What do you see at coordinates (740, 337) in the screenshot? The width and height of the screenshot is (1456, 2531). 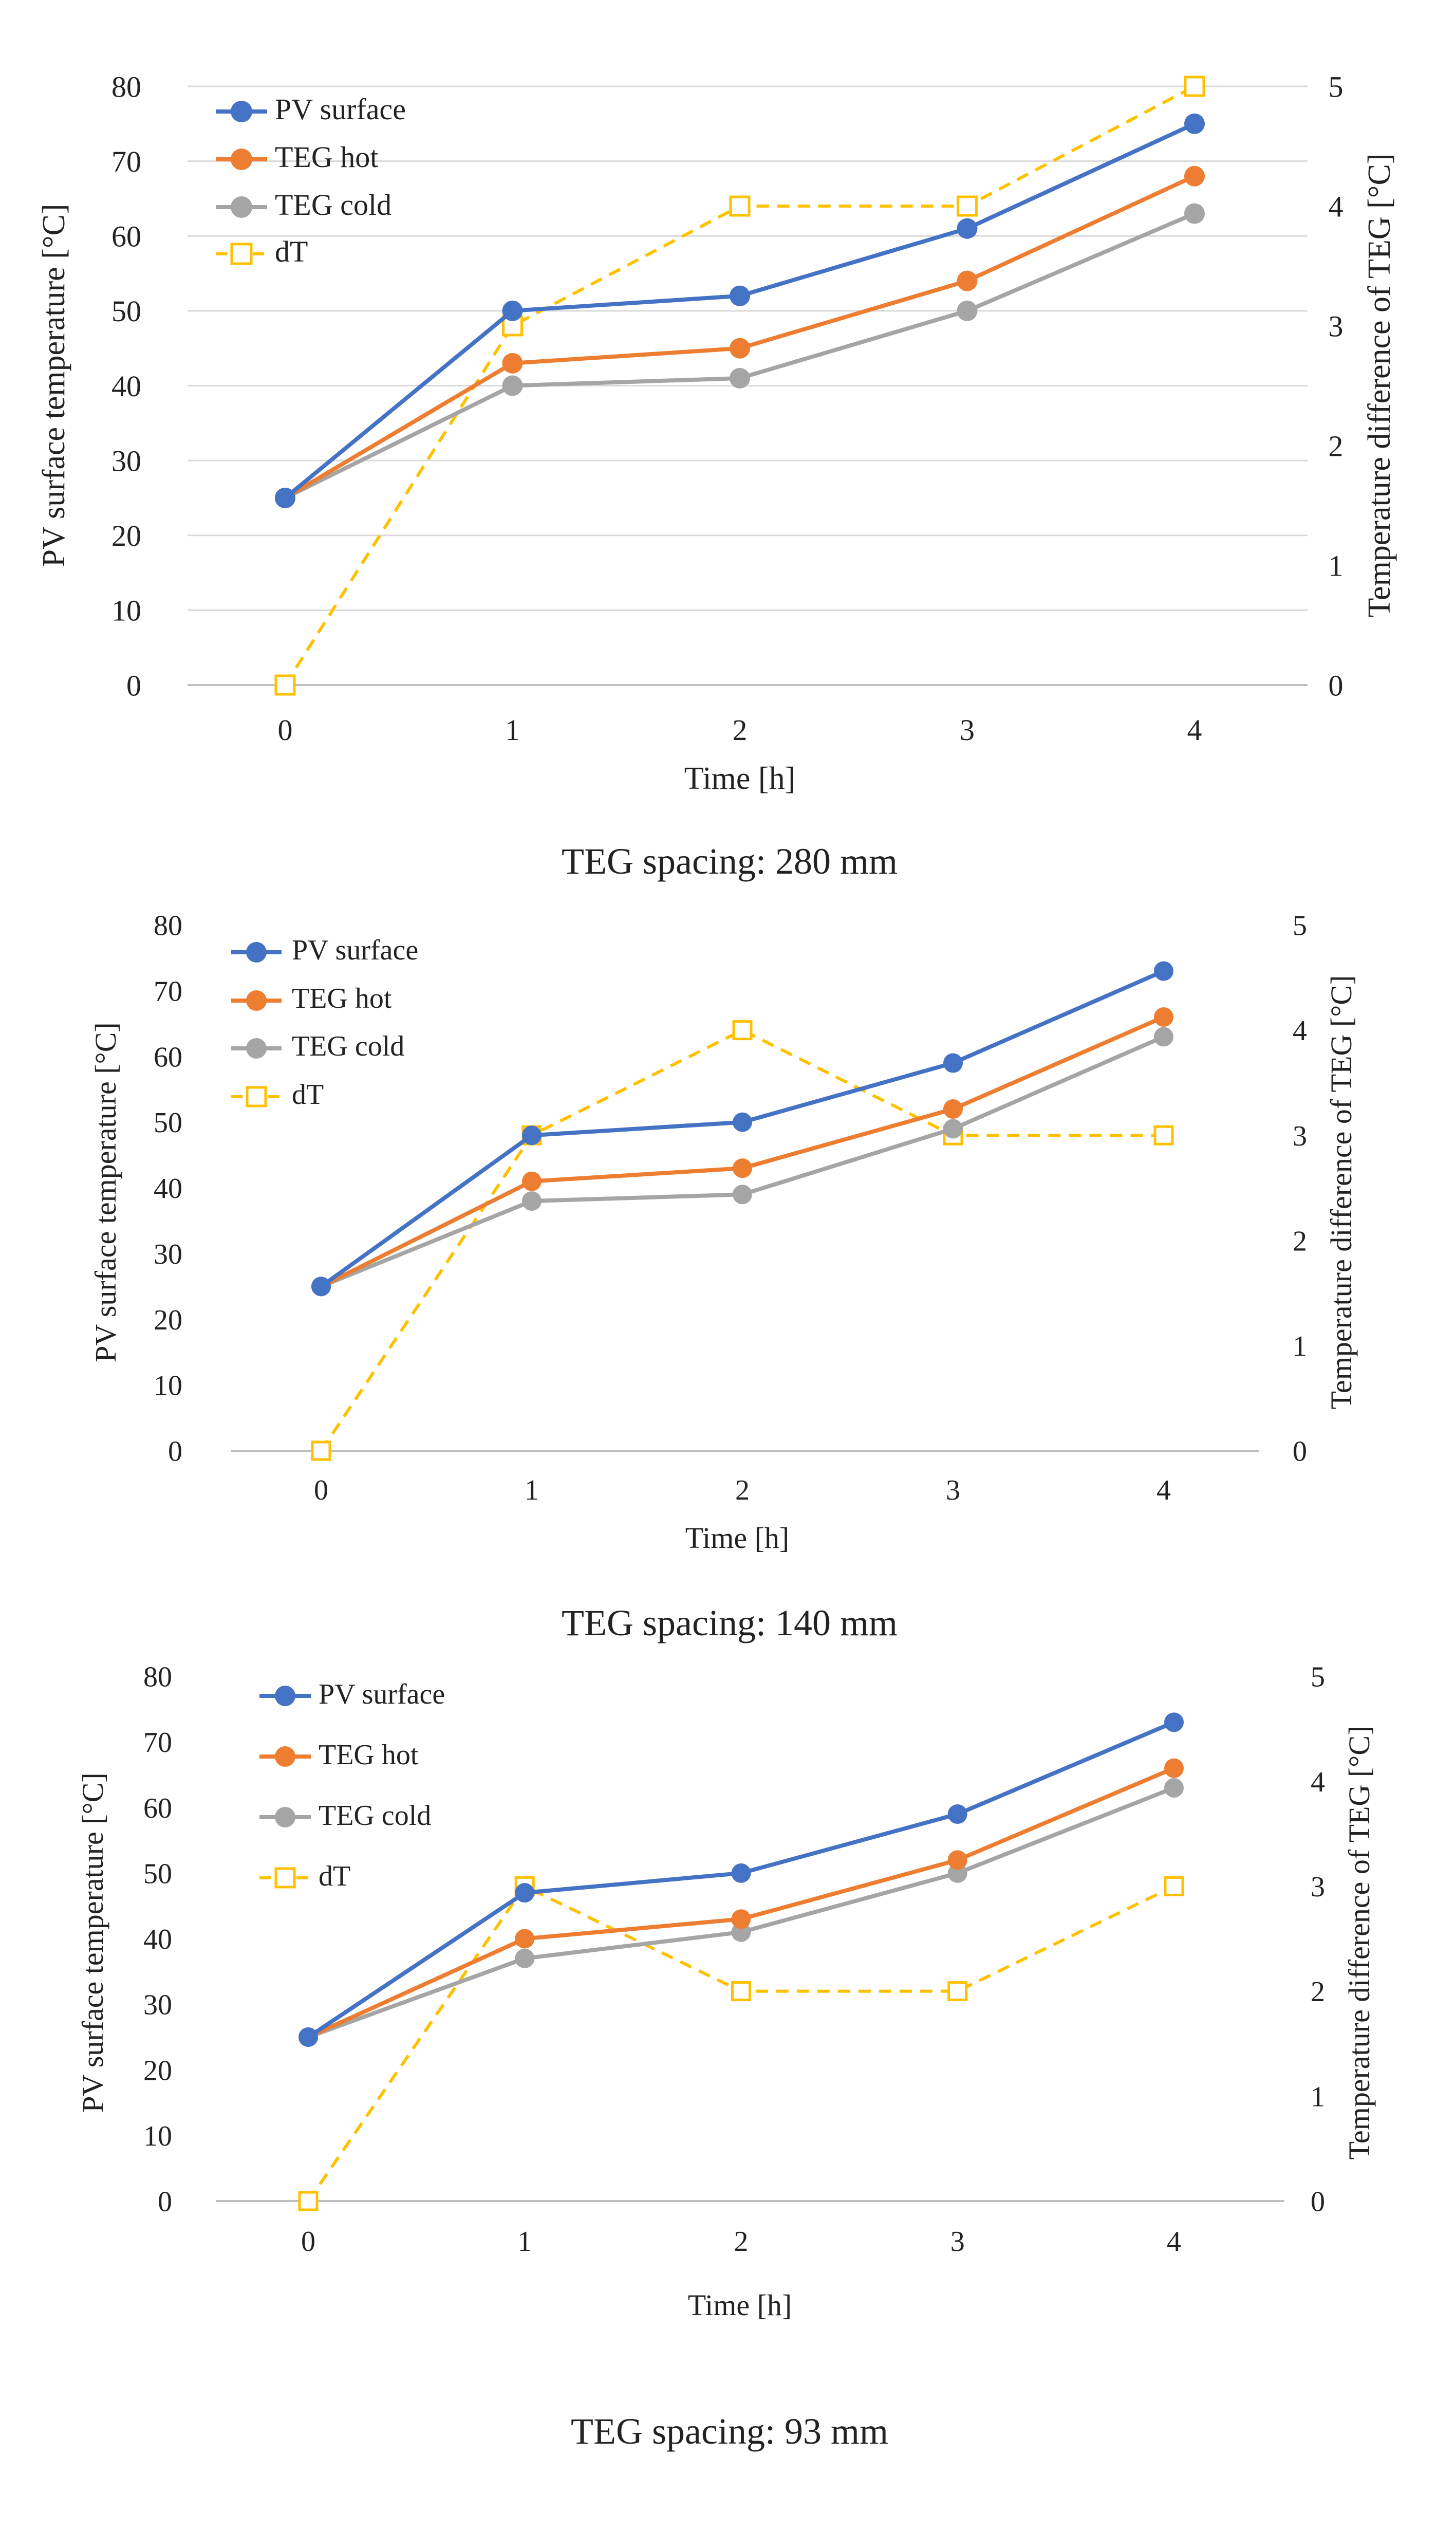 I see `series-line-teg-hot` at bounding box center [740, 337].